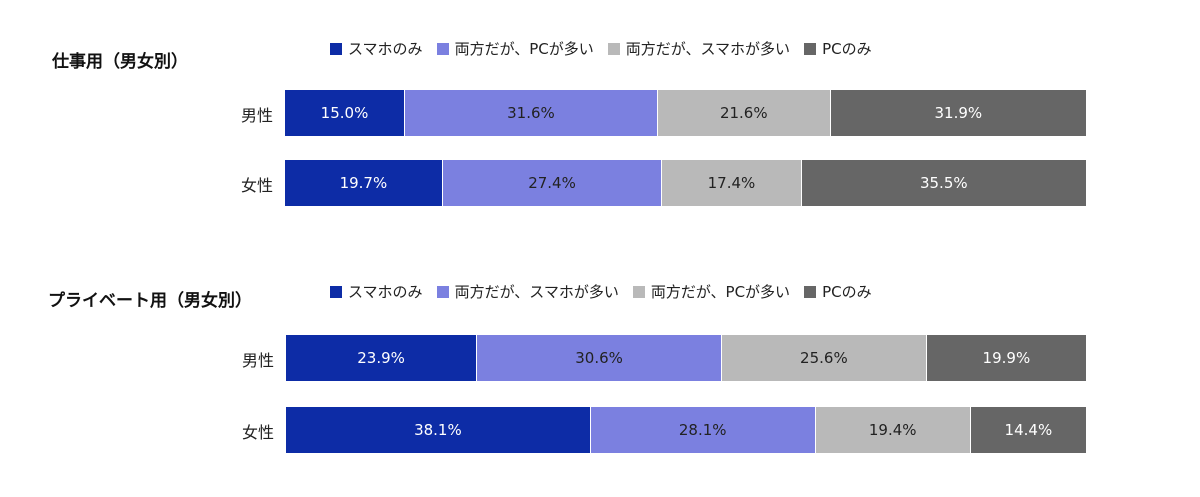 This screenshot has width=1200, height=497. I want to click on stacked-bar: 23.9% 30.6% 25.6% 19.9%, so click(686, 358).